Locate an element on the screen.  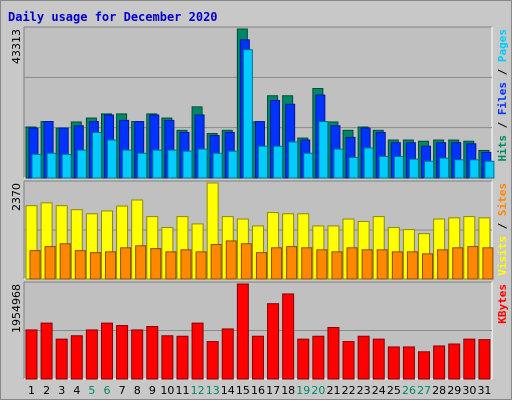
day-label-21: 21 is located at coordinates (333, 390).